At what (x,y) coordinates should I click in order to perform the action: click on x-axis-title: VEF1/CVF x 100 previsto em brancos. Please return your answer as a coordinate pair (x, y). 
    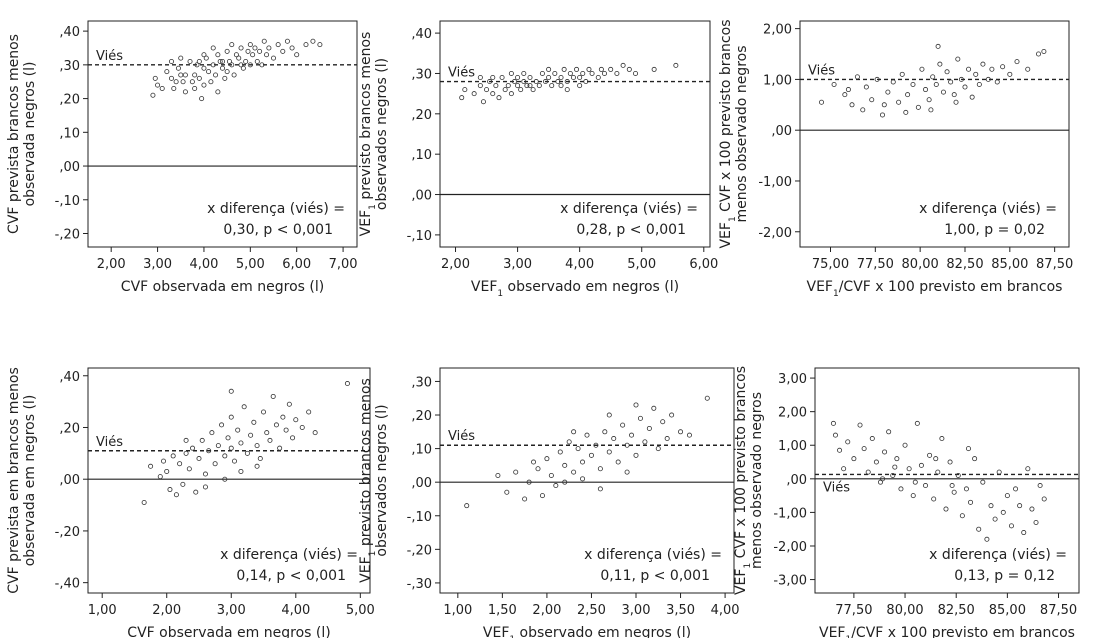
    Looking at the image, I should click on (935, 289).